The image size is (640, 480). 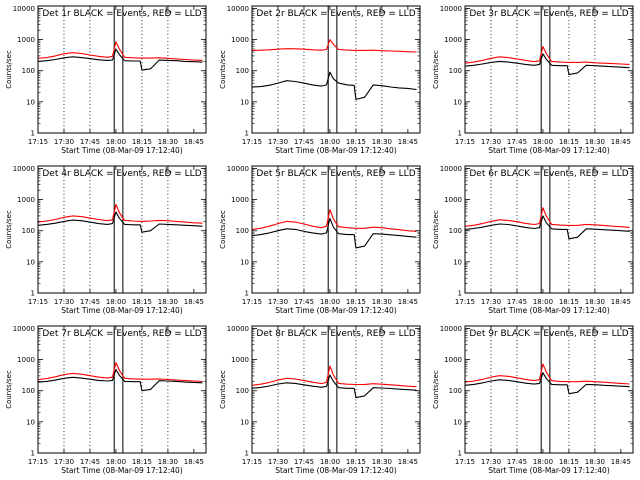 I want to click on panel-title: Det 5r BLACK = Events, RED = LLD, so click(x=335, y=174).